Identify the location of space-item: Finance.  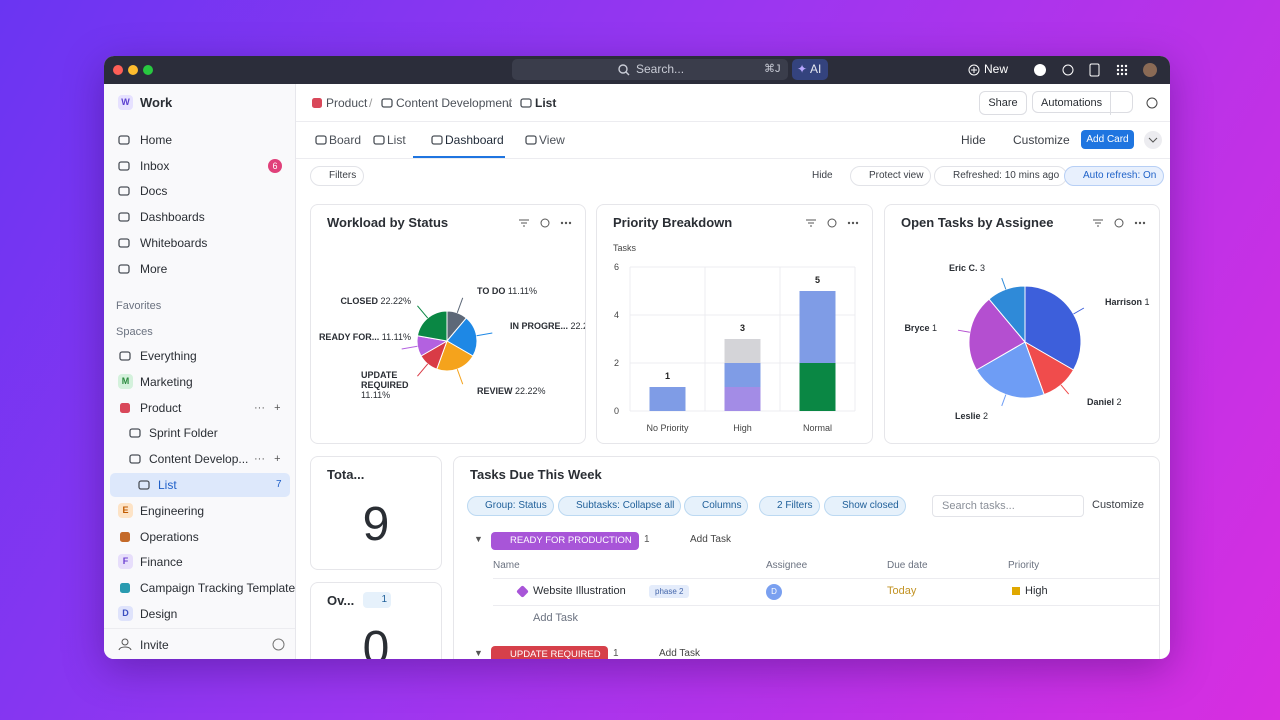
(161, 562).